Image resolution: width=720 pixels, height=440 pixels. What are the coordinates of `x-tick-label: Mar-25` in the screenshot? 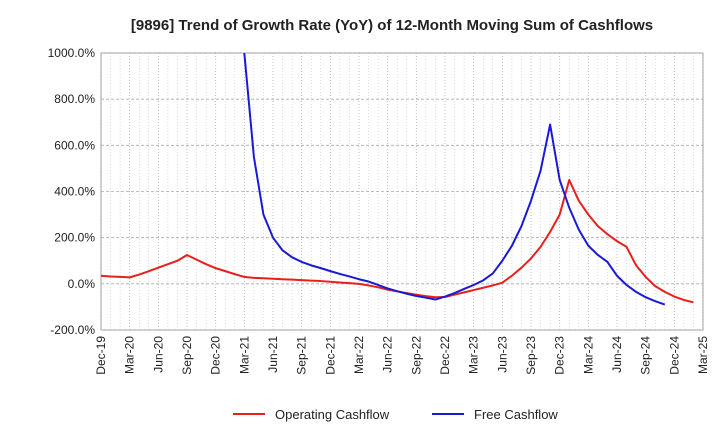 It's located at (703, 355).